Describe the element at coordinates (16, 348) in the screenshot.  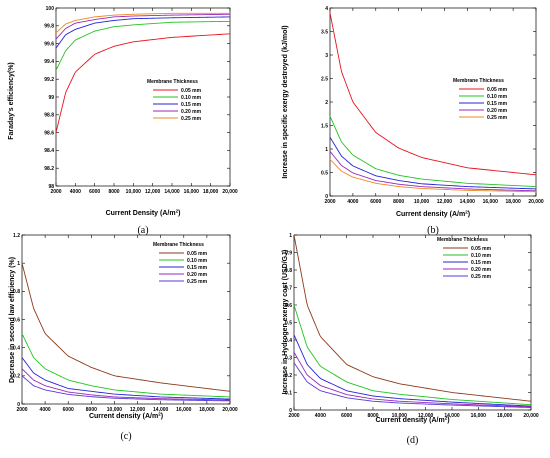
I see `y-tick-label: 0.4` at that location.